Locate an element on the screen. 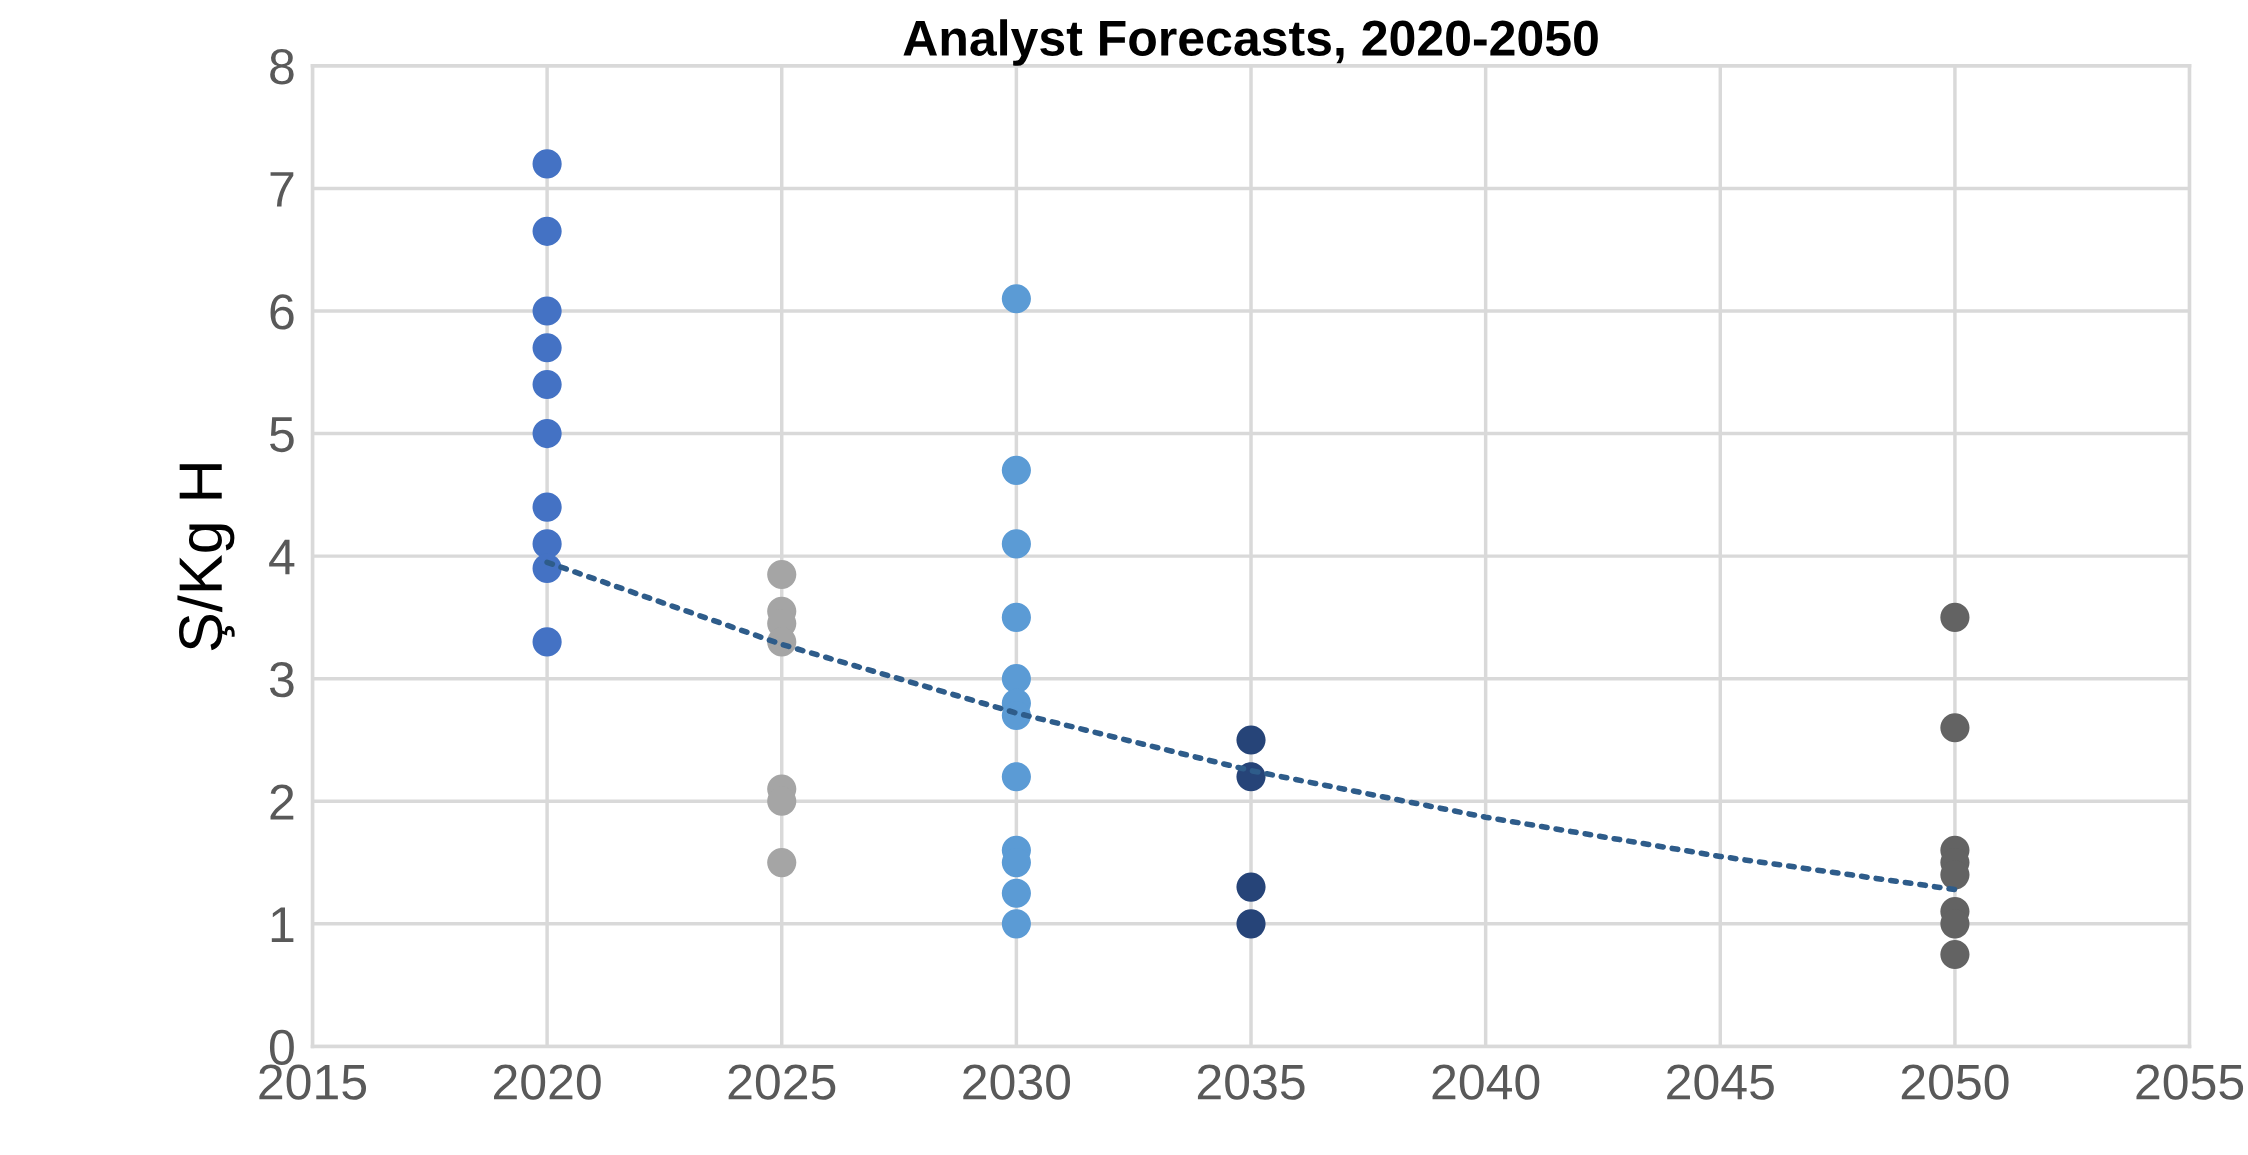 This screenshot has height=1155, width=2248. x-tick-label: 2035 is located at coordinates (1251, 1082).